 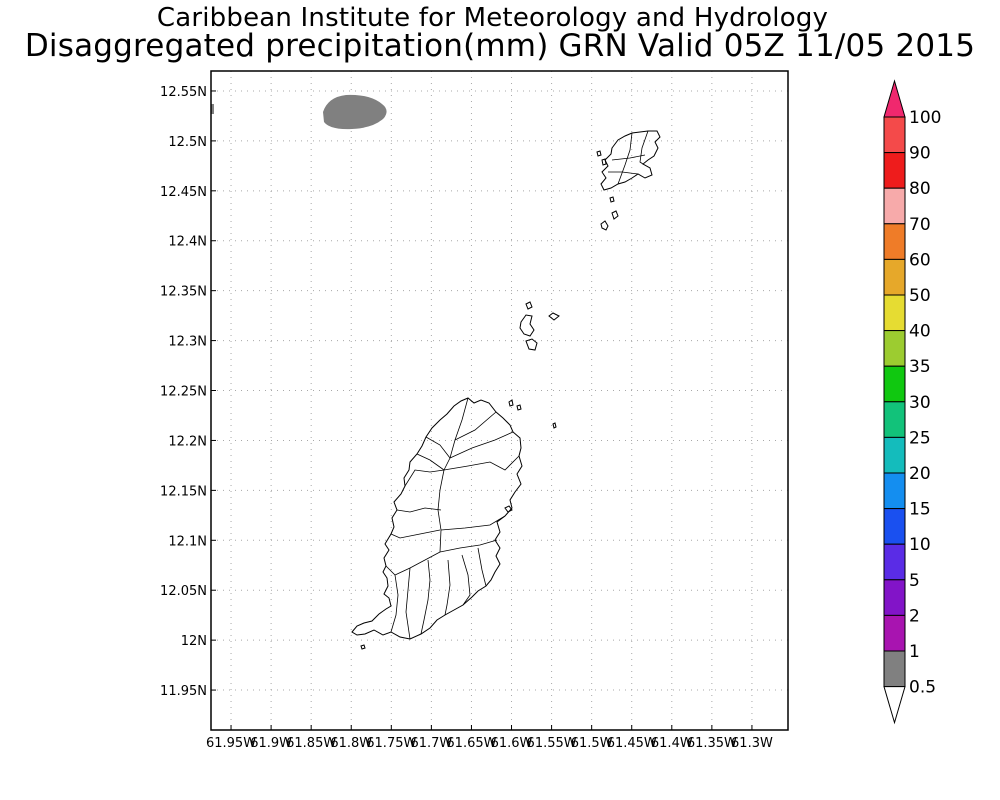 I want to click on legend-label: 15, so click(x=920, y=510).